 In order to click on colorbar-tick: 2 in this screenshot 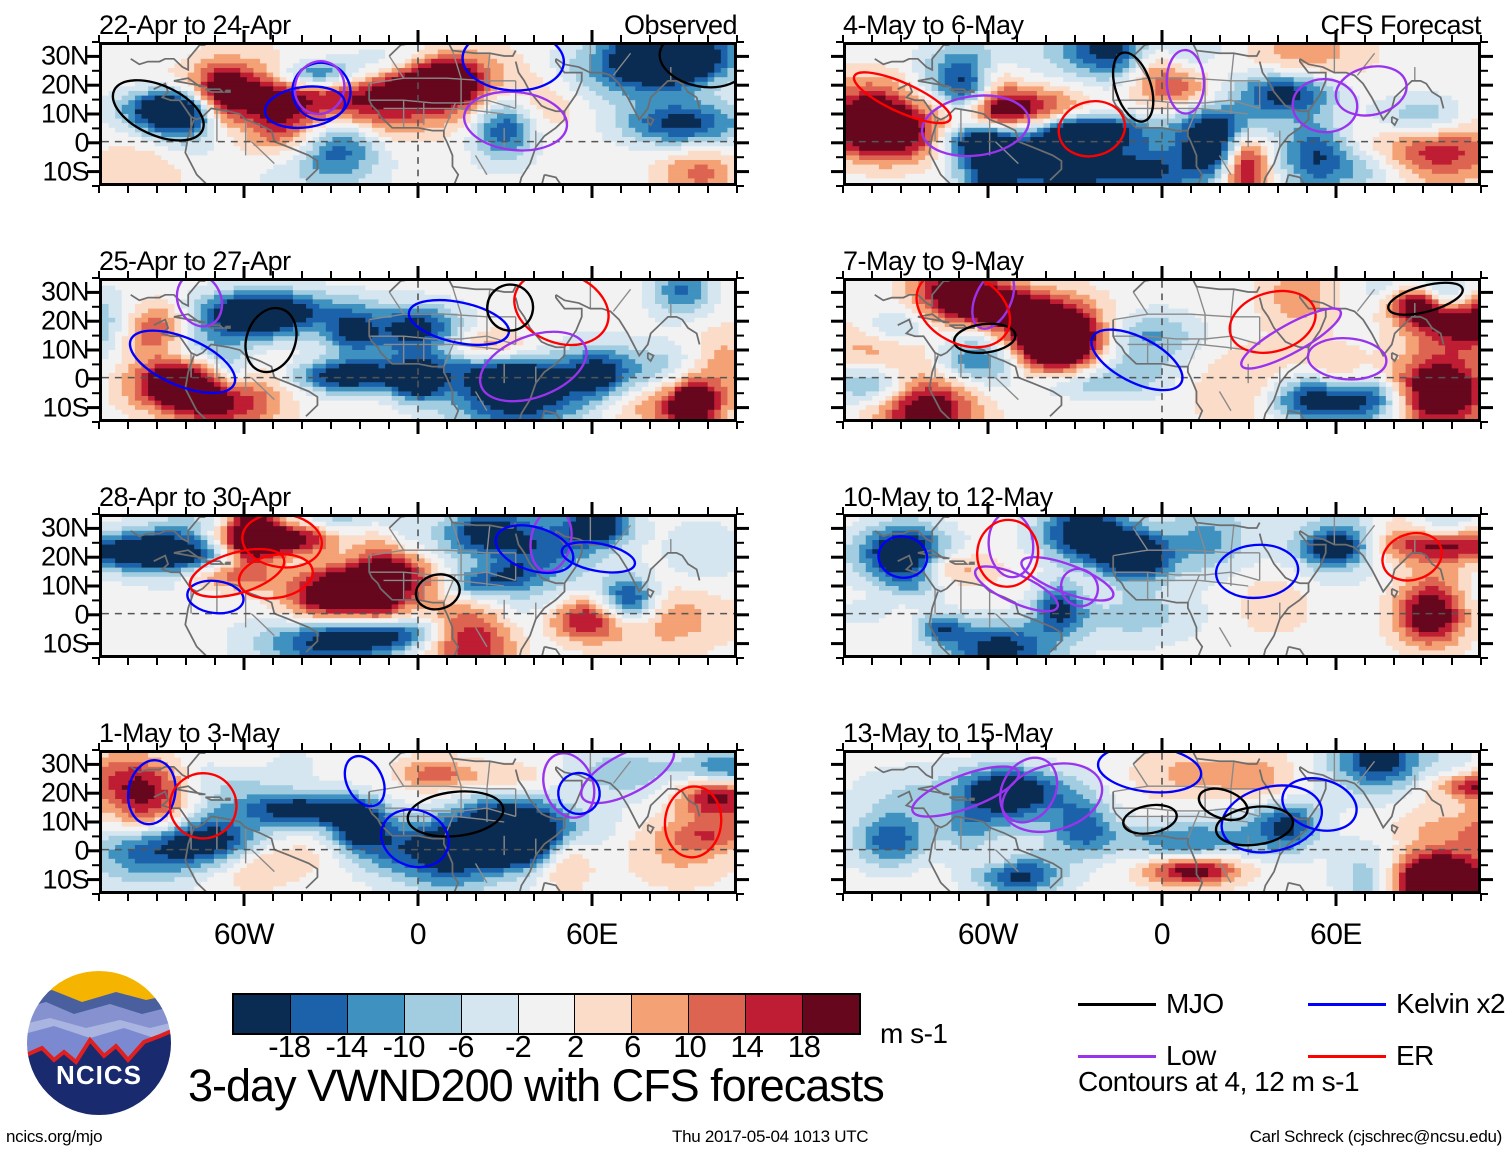, I will do `click(575, 1046)`.